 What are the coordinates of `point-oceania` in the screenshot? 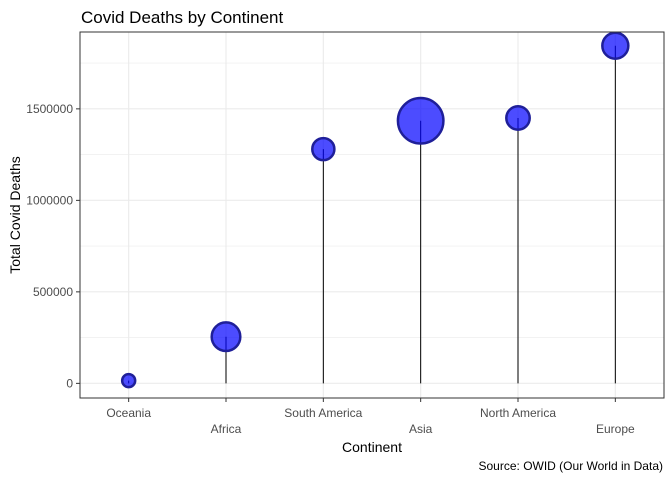 It's located at (128, 380).